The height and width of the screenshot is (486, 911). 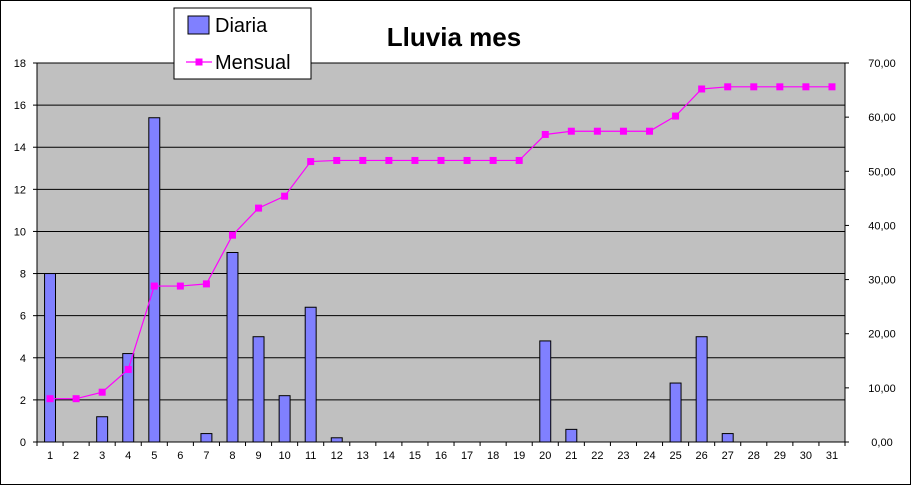 What do you see at coordinates (23, 443) in the screenshot?
I see `y-left-tick-label: 0` at bounding box center [23, 443].